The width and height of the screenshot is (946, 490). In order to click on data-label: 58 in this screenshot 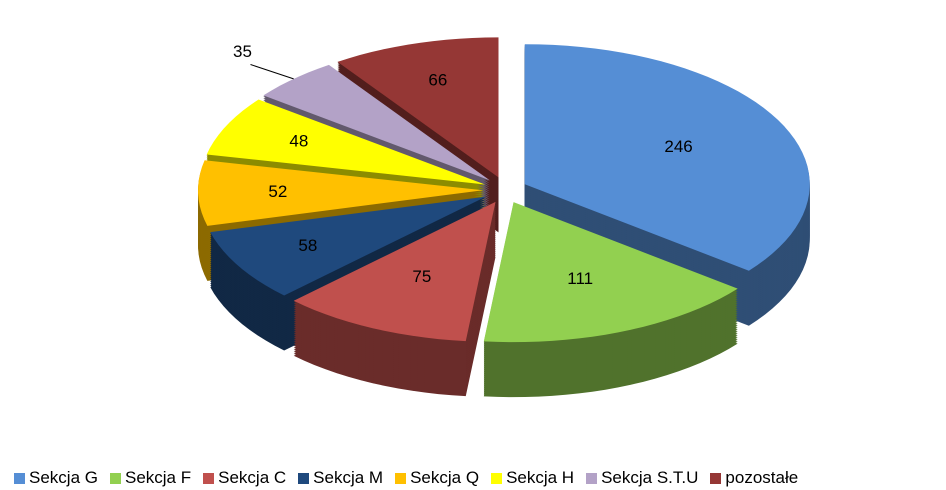, I will do `click(307, 245)`.